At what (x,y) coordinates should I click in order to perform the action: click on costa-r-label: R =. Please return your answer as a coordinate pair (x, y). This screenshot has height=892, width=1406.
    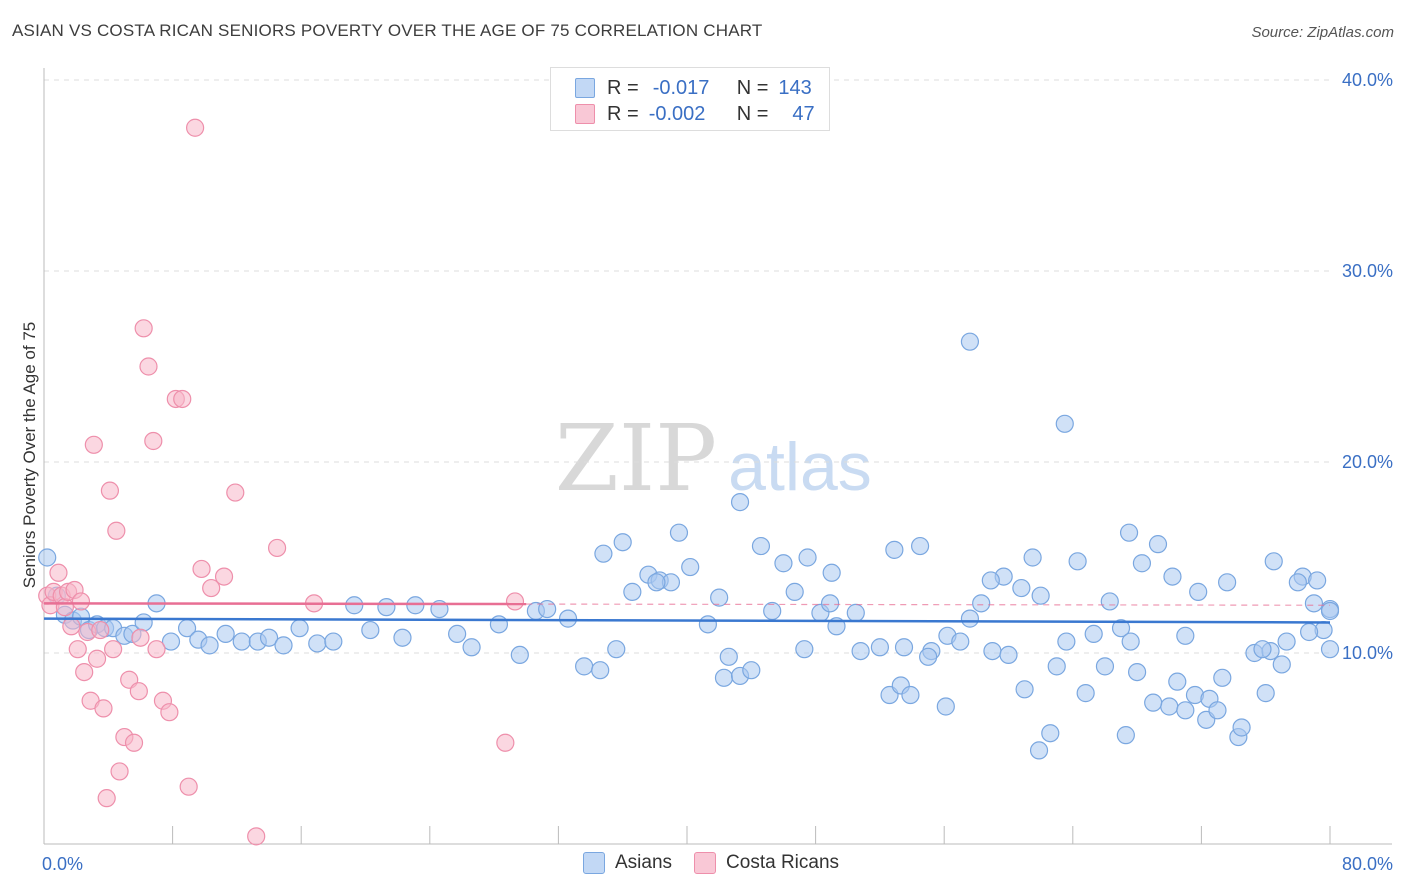
    Looking at the image, I should click on (623, 113).